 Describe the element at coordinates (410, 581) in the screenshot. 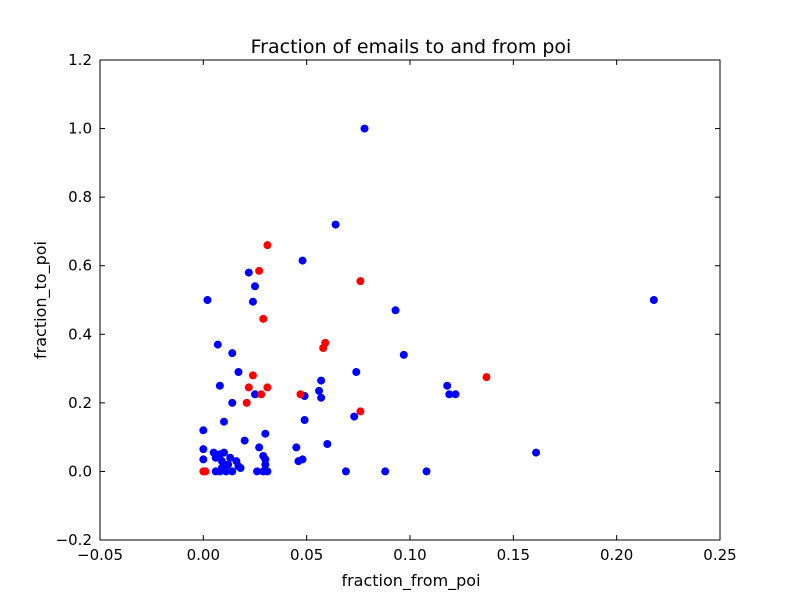

I see `x-axis-label: fraction_from_poi` at that location.